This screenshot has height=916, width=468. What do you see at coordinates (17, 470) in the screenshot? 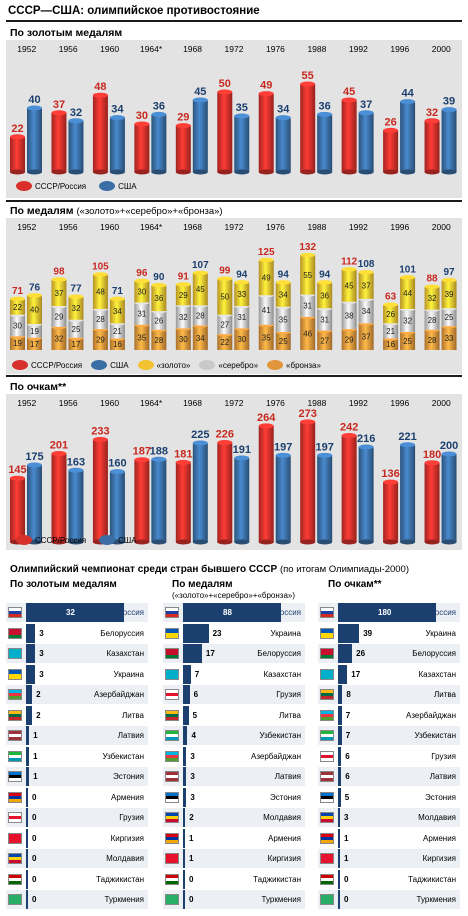
I see `value-label: 145` at bounding box center [17, 470].